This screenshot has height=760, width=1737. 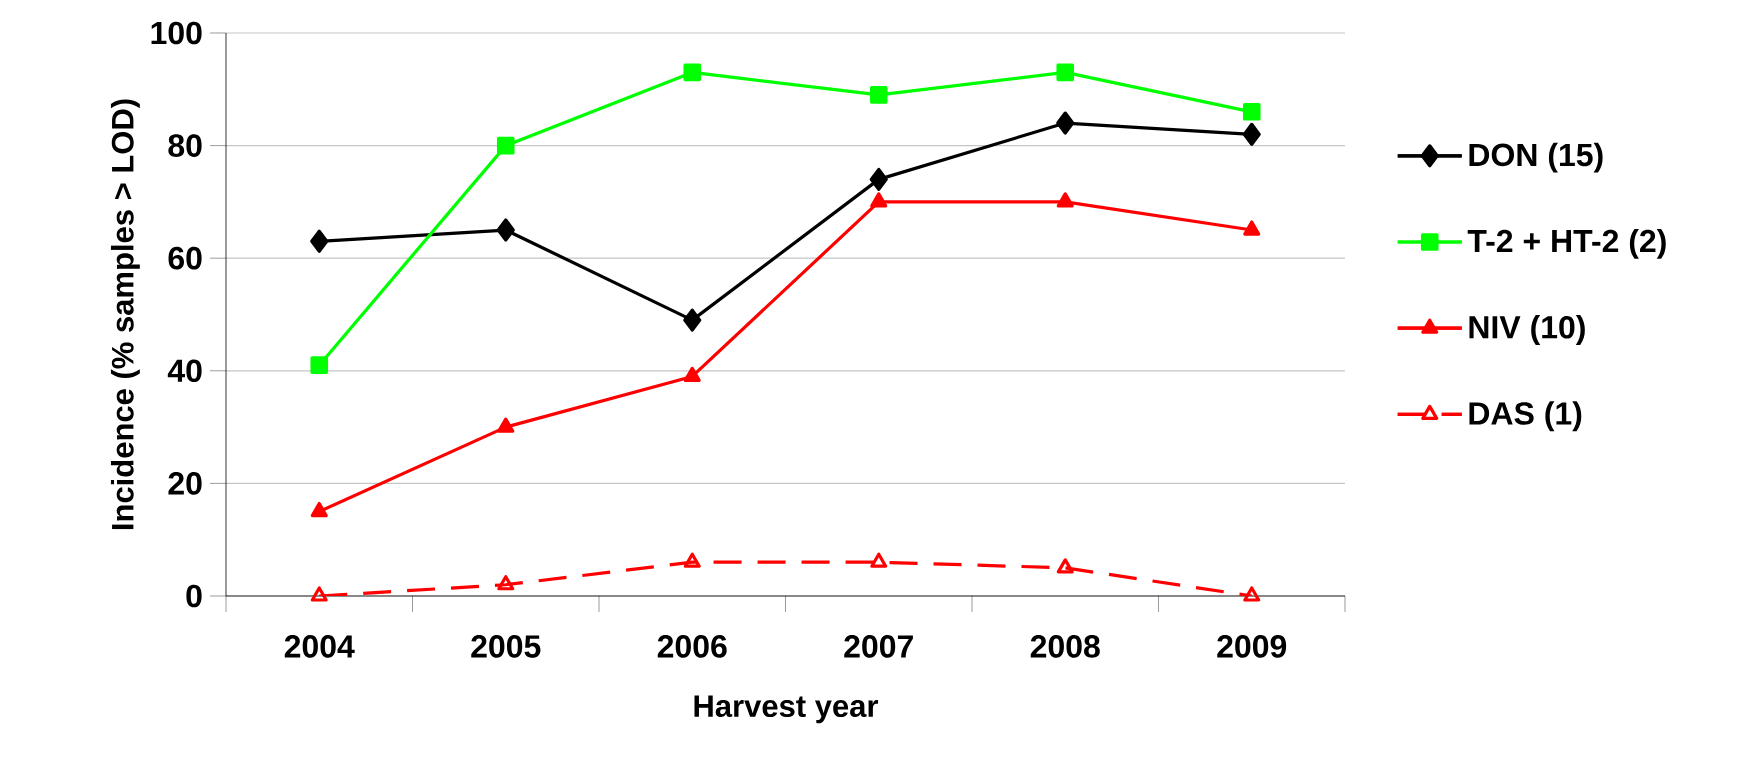 What do you see at coordinates (125, 314) in the screenshot?
I see `y-axis-title: Incidence (% samples > LOD)` at bounding box center [125, 314].